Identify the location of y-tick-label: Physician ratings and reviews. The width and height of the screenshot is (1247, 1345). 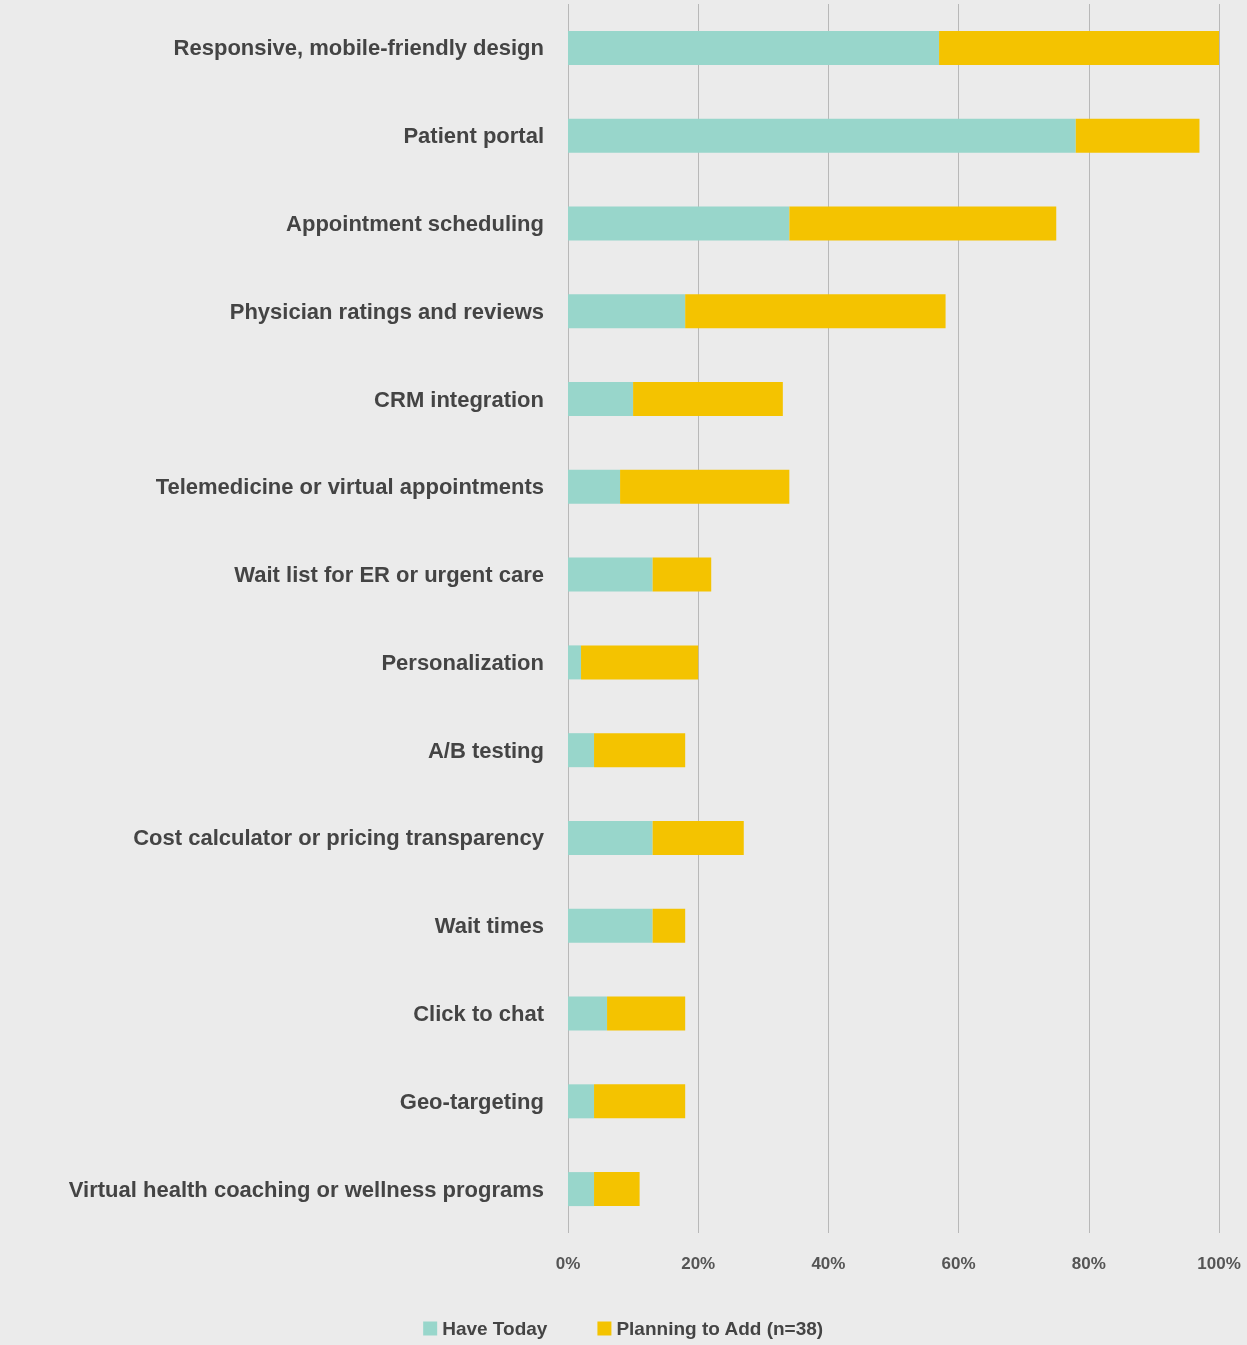
(386, 311).